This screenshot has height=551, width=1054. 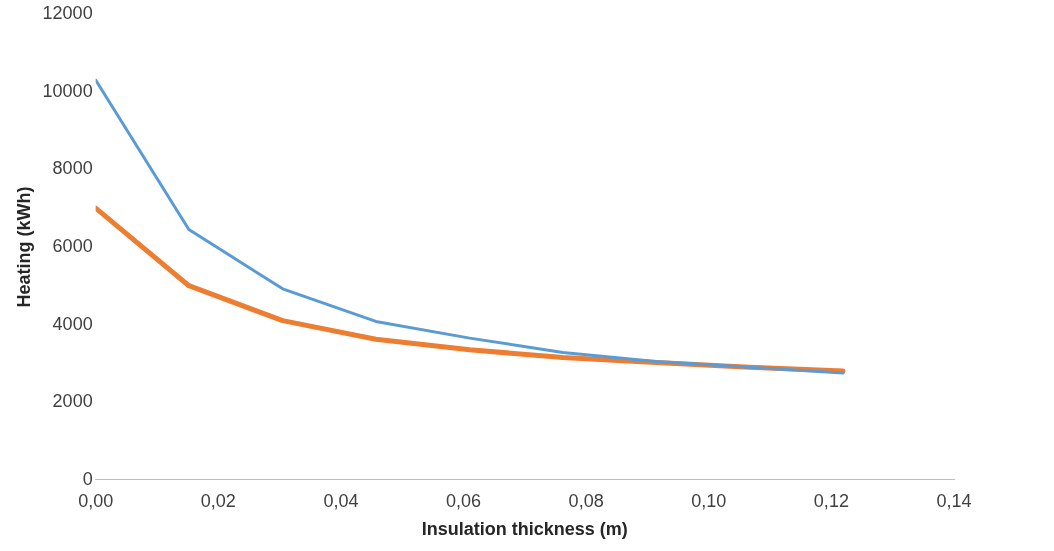 What do you see at coordinates (524, 529) in the screenshot?
I see `x-axis-title: Insulation thickness (m)` at bounding box center [524, 529].